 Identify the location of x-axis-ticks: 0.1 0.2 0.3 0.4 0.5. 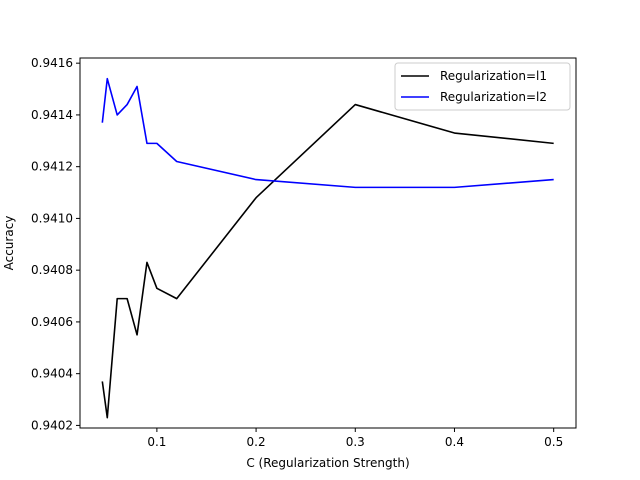
(355, 438).